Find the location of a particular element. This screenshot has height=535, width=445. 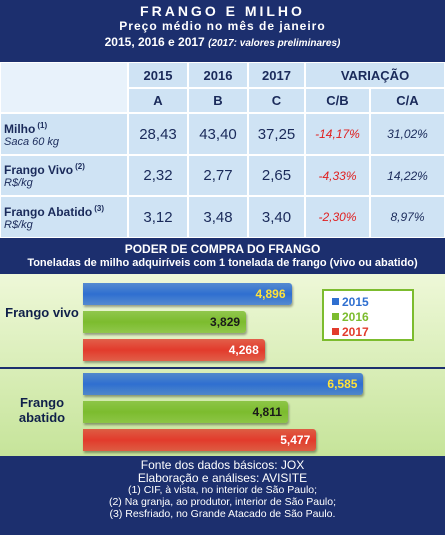

col-variation: VARIAÇÃO is located at coordinates (375, 75).